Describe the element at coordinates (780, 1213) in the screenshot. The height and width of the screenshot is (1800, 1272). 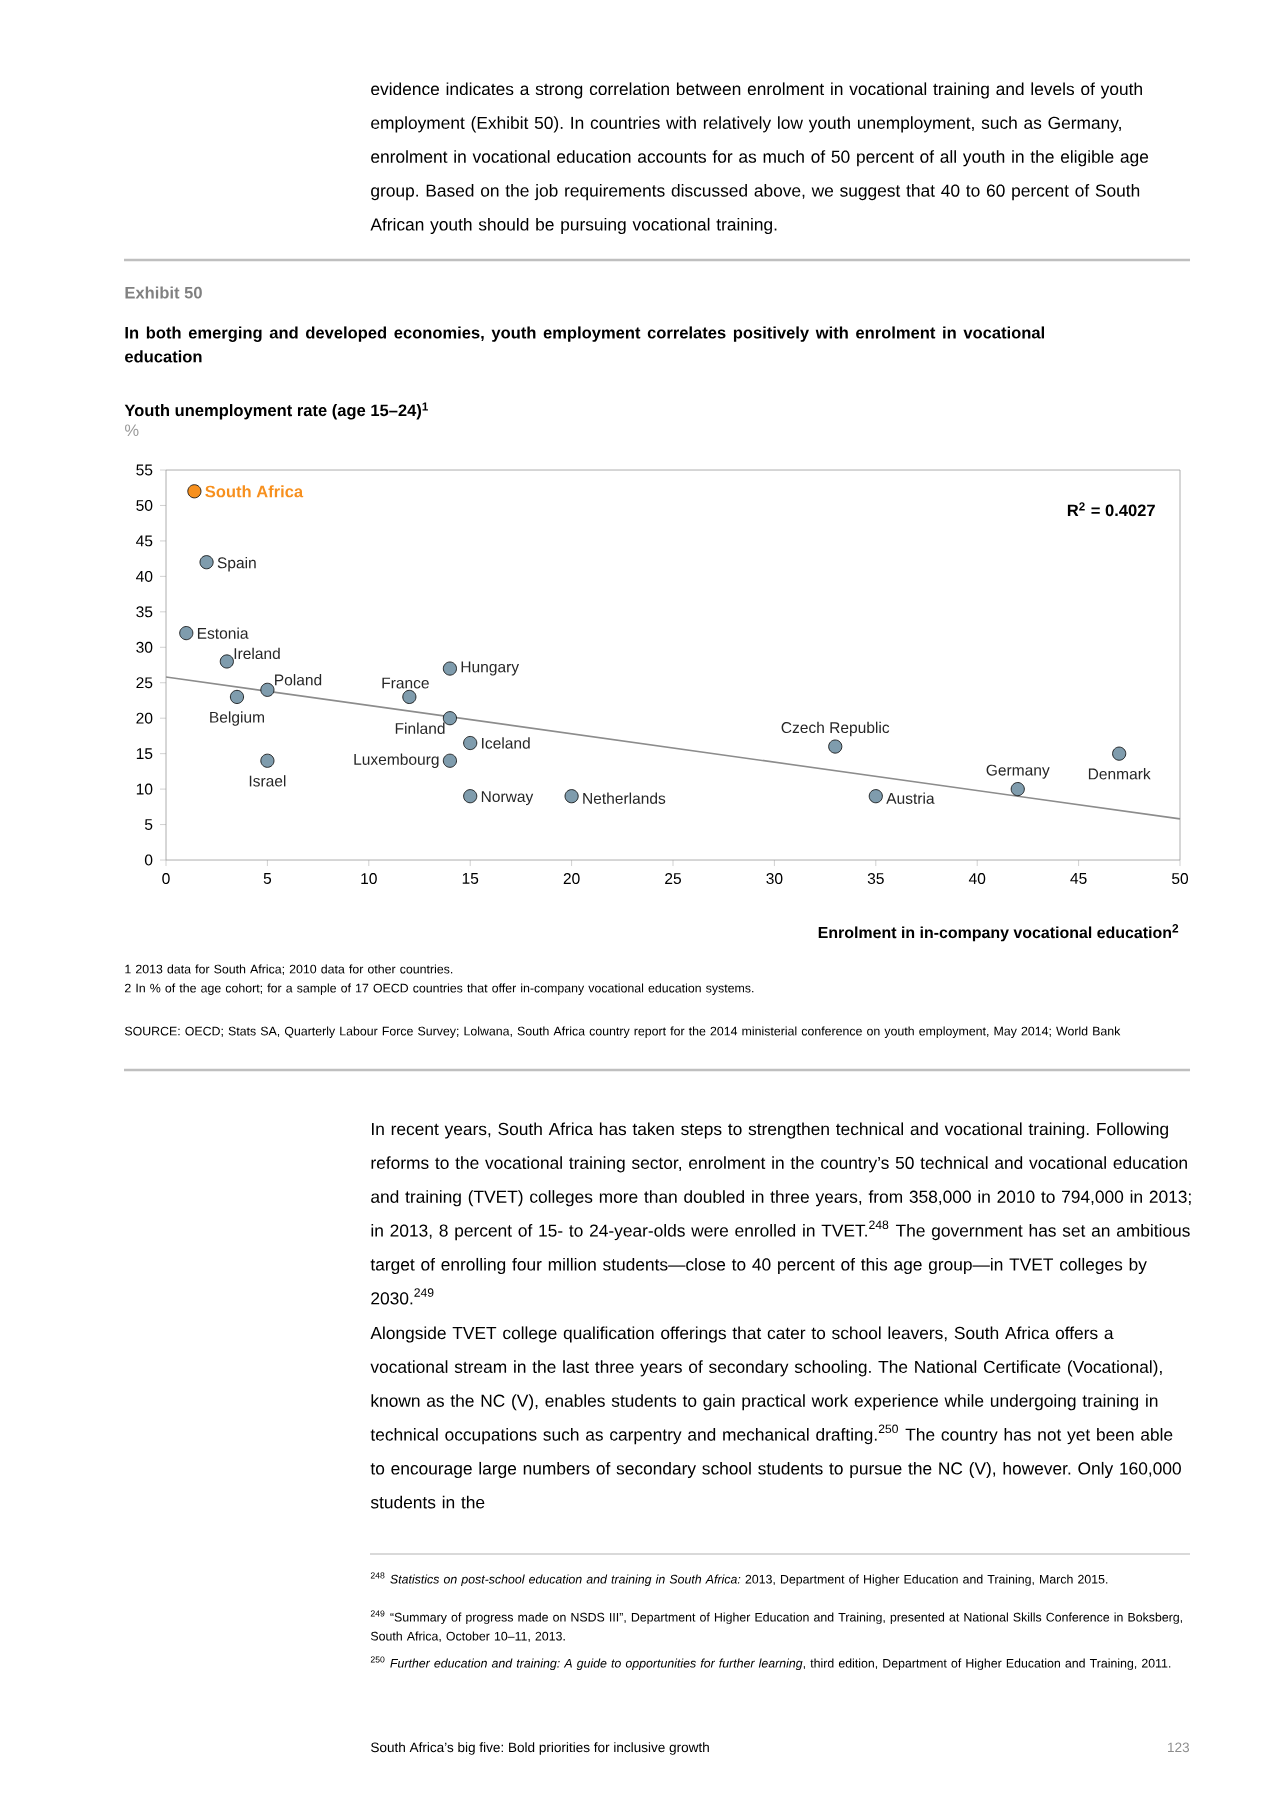
I see `text: In recent years, South Africa has taken steps to strengthen technical and vocational training. Following reforms to the vocational training sector, enrolment in the country’s 50 technical and vocational education and training (TVET) colleges more than doubled in three years, from 358,000 in 2010 to 794,000 in 2013; in 2013, 8 percent of 15- to 24-year-olds were enrolled in TVET.$^{248}$ The government has set an ambitious target of enrolling four million students—close to 40 percent of this age group—in TVET colleges by 2030.$^{249}$` at that location.